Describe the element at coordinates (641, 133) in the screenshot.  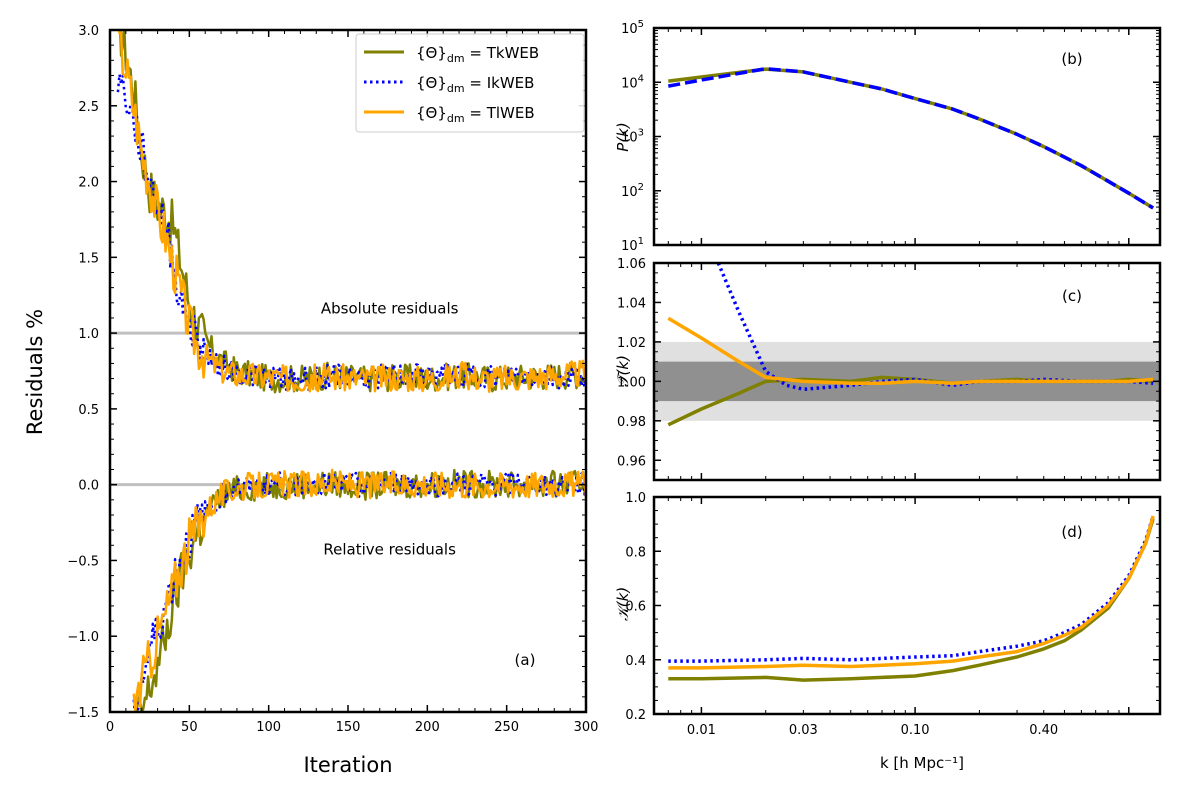
I see `y-tick-label-exp: 3` at that location.